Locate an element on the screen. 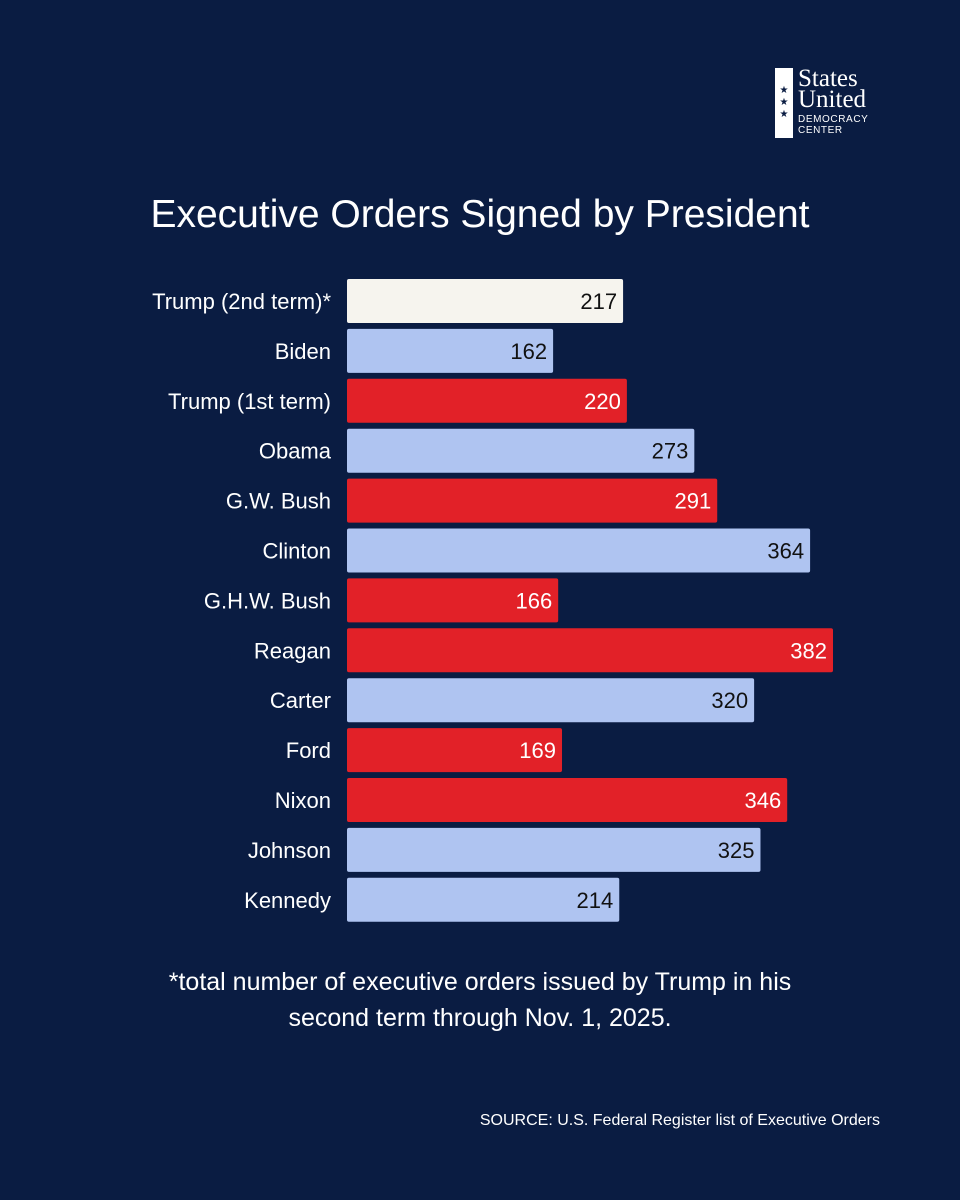 The image size is (960, 1200). logo-star-bar: ★ ★ ★ is located at coordinates (784, 103).